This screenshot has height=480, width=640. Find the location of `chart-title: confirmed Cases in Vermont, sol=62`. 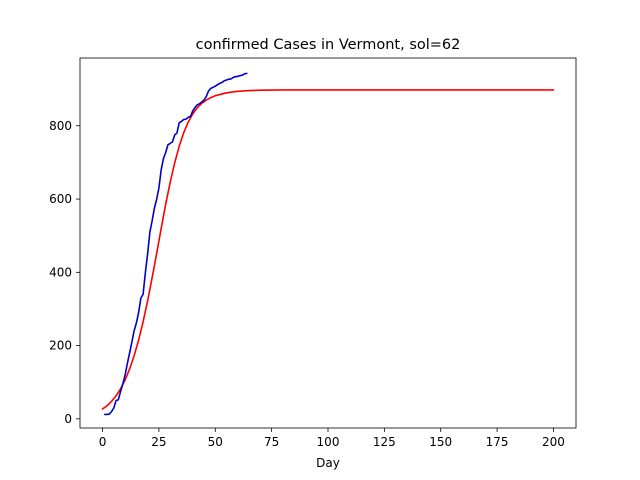

chart-title: confirmed Cases in Vermont, sol=62 is located at coordinates (328, 45).